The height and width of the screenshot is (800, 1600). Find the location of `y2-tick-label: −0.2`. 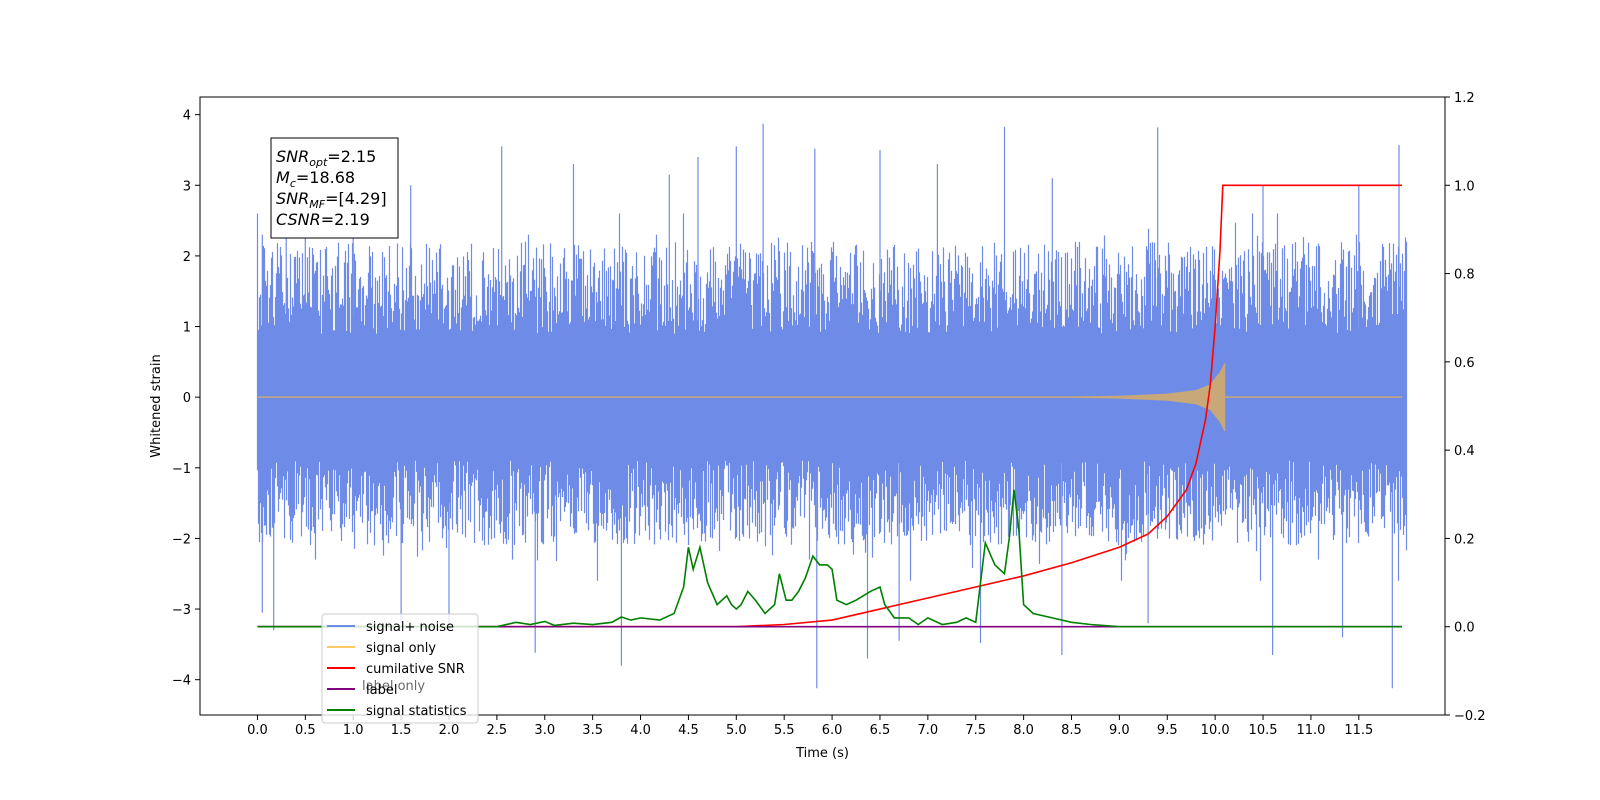

y2-tick-label: −0.2 is located at coordinates (1470, 716).